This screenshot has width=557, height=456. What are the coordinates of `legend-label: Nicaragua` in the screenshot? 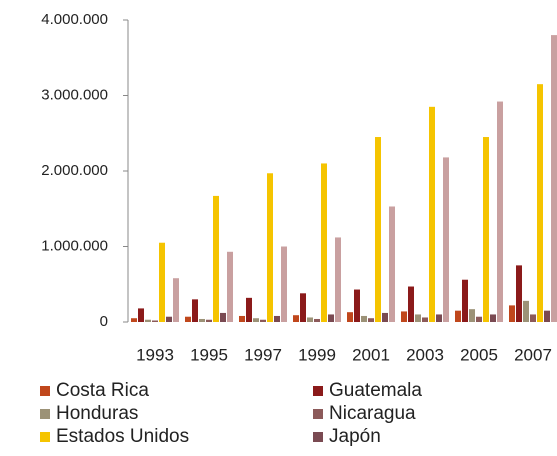 It's located at (372, 413).